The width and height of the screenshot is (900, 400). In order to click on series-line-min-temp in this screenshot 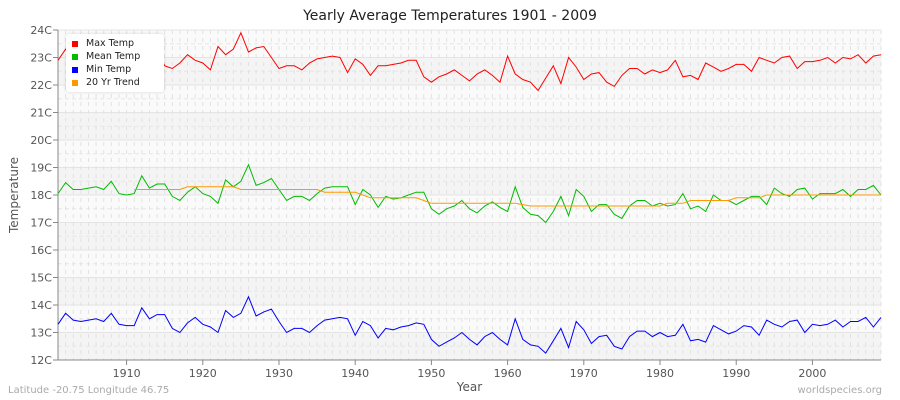, I will do `click(469, 324)`.